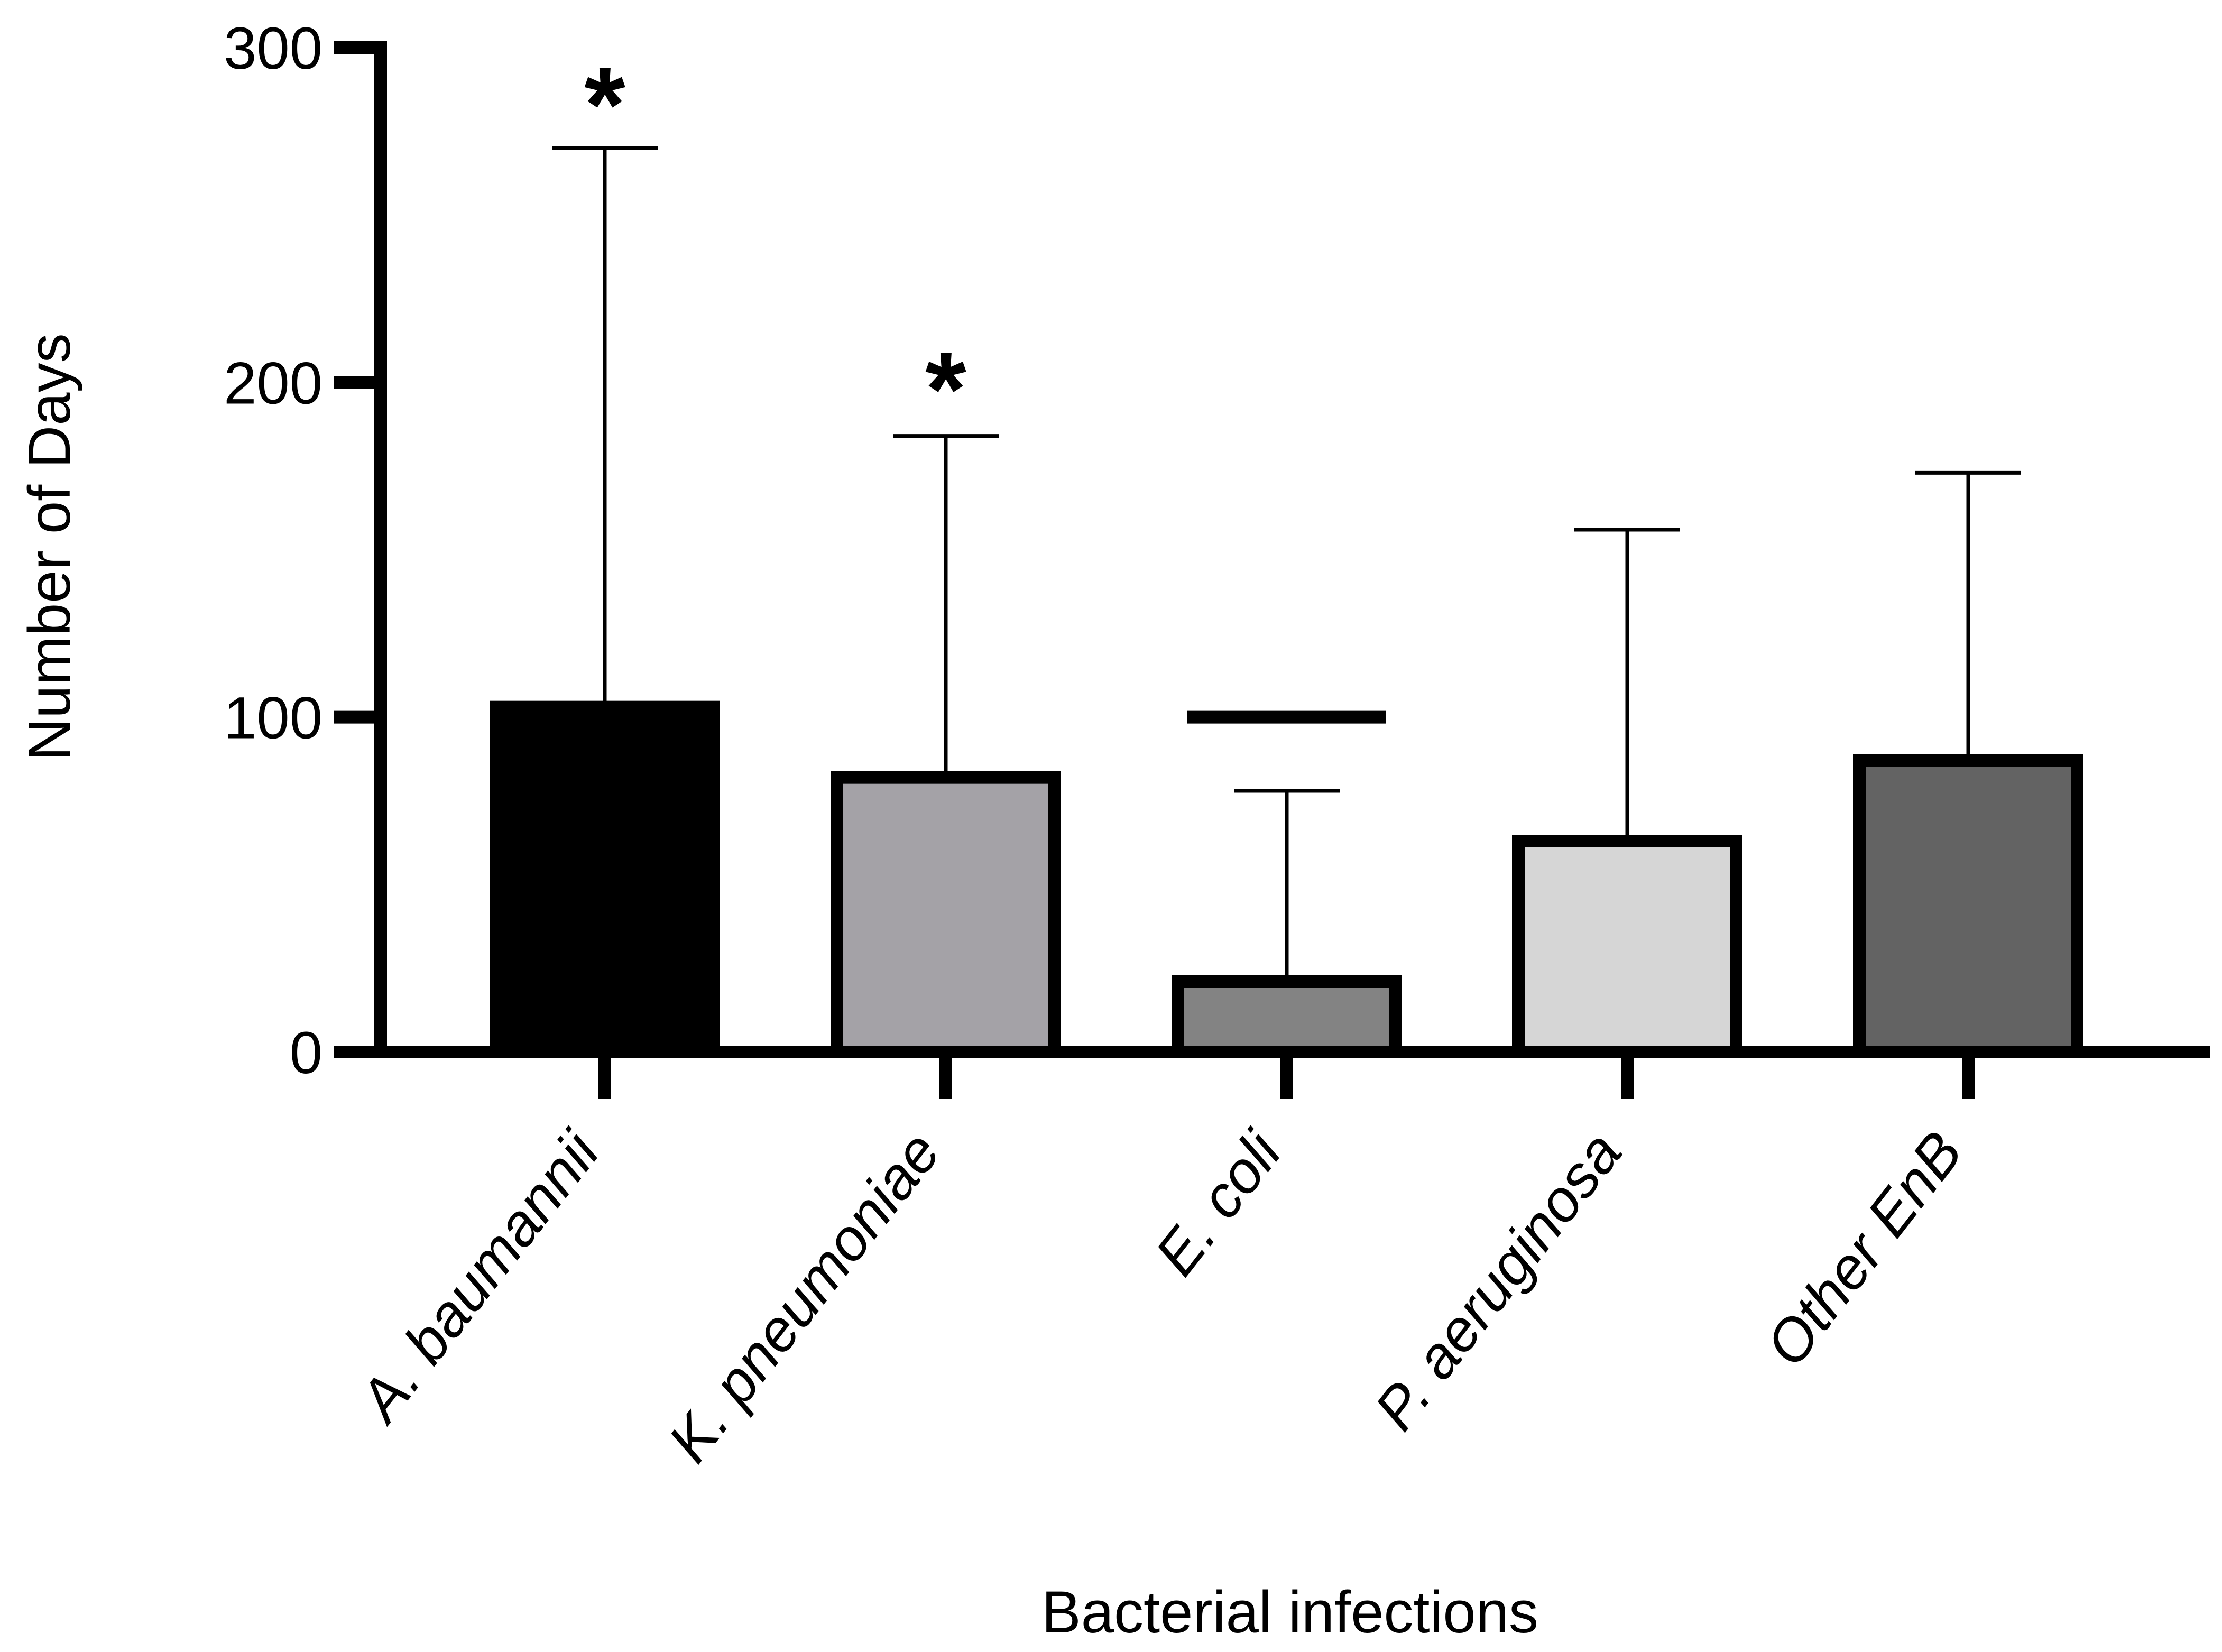 This screenshot has width=2222, height=1652. I want to click on x-tick-label: K. pneumoniae, so click(804, 1297).